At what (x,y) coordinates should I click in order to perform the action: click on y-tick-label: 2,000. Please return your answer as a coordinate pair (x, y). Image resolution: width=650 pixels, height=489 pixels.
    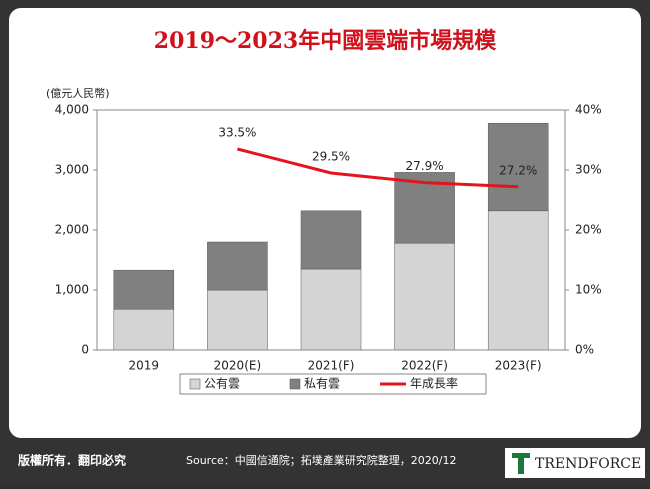
    Looking at the image, I should click on (72, 230).